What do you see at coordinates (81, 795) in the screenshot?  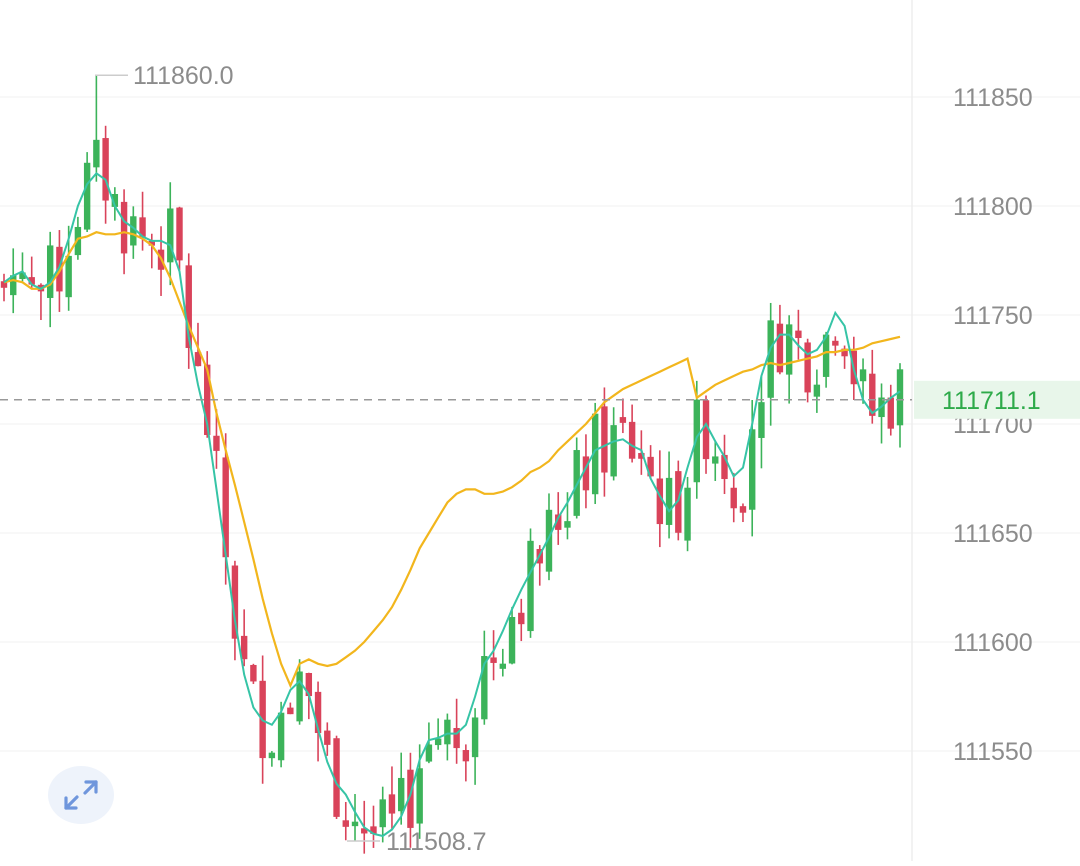 I see `expand-chart-button` at bounding box center [81, 795].